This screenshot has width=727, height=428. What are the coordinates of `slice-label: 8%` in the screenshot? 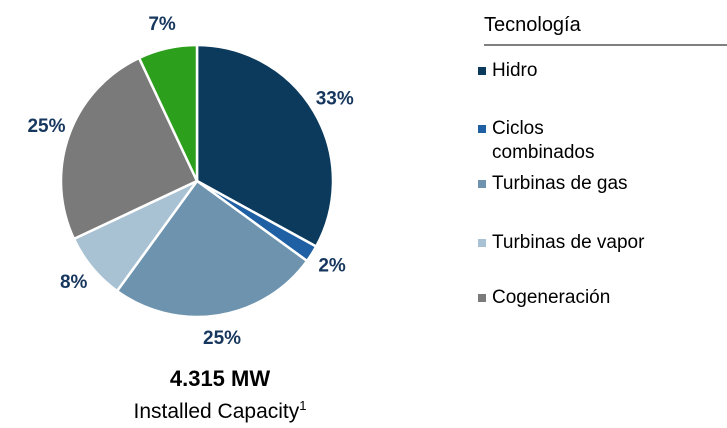 It's located at (74, 282).